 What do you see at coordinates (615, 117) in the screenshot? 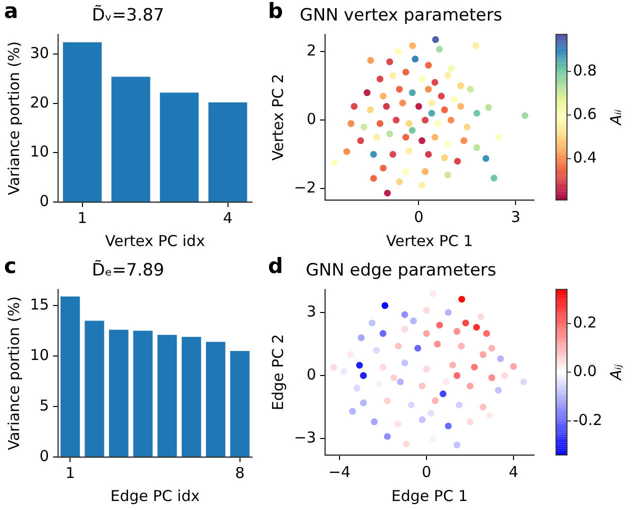
I see `color-bar-title: Aᵢᵢ` at bounding box center [615, 117].